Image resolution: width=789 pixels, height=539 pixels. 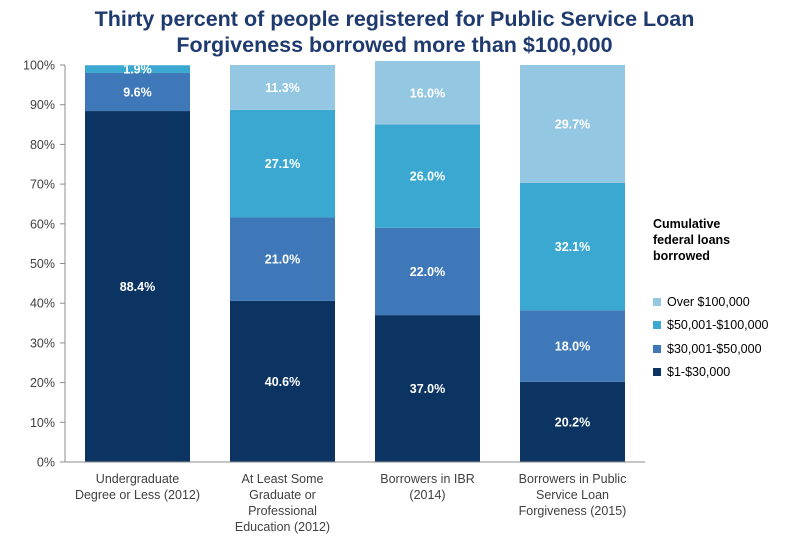 I want to click on data-label: 32.1%, so click(x=572, y=247).